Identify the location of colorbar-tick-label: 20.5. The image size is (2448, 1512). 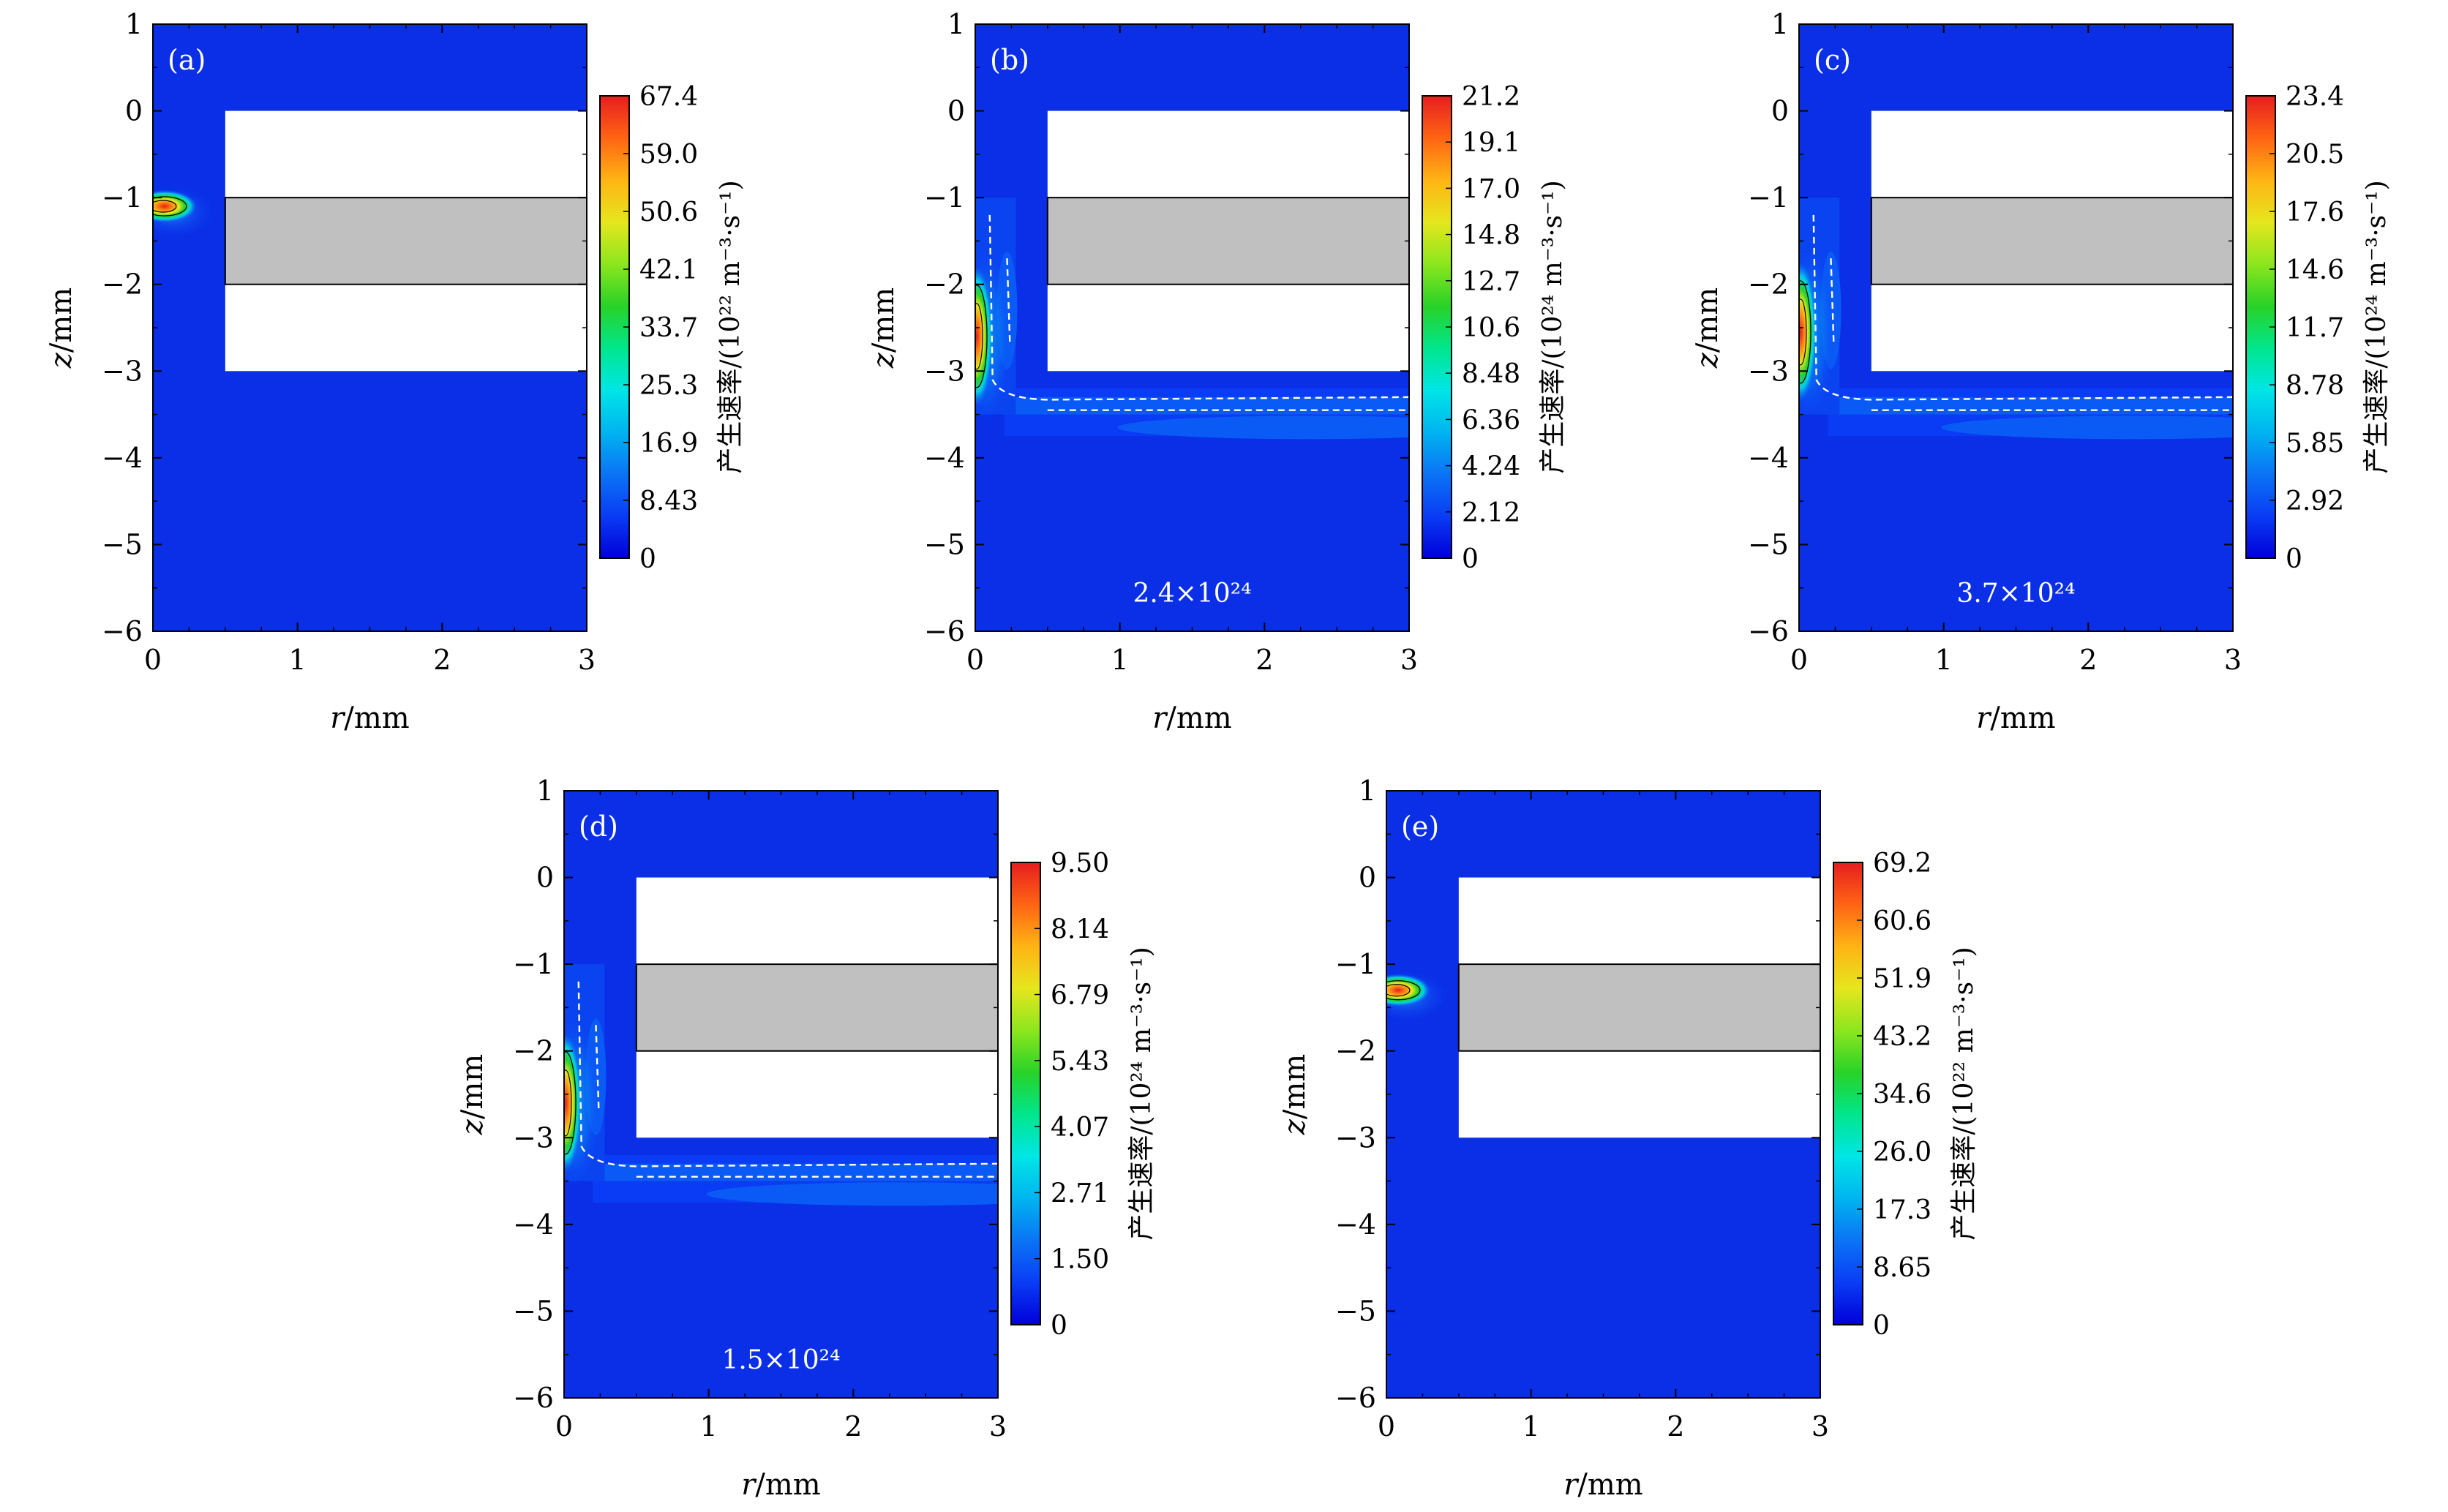
(2315, 155).